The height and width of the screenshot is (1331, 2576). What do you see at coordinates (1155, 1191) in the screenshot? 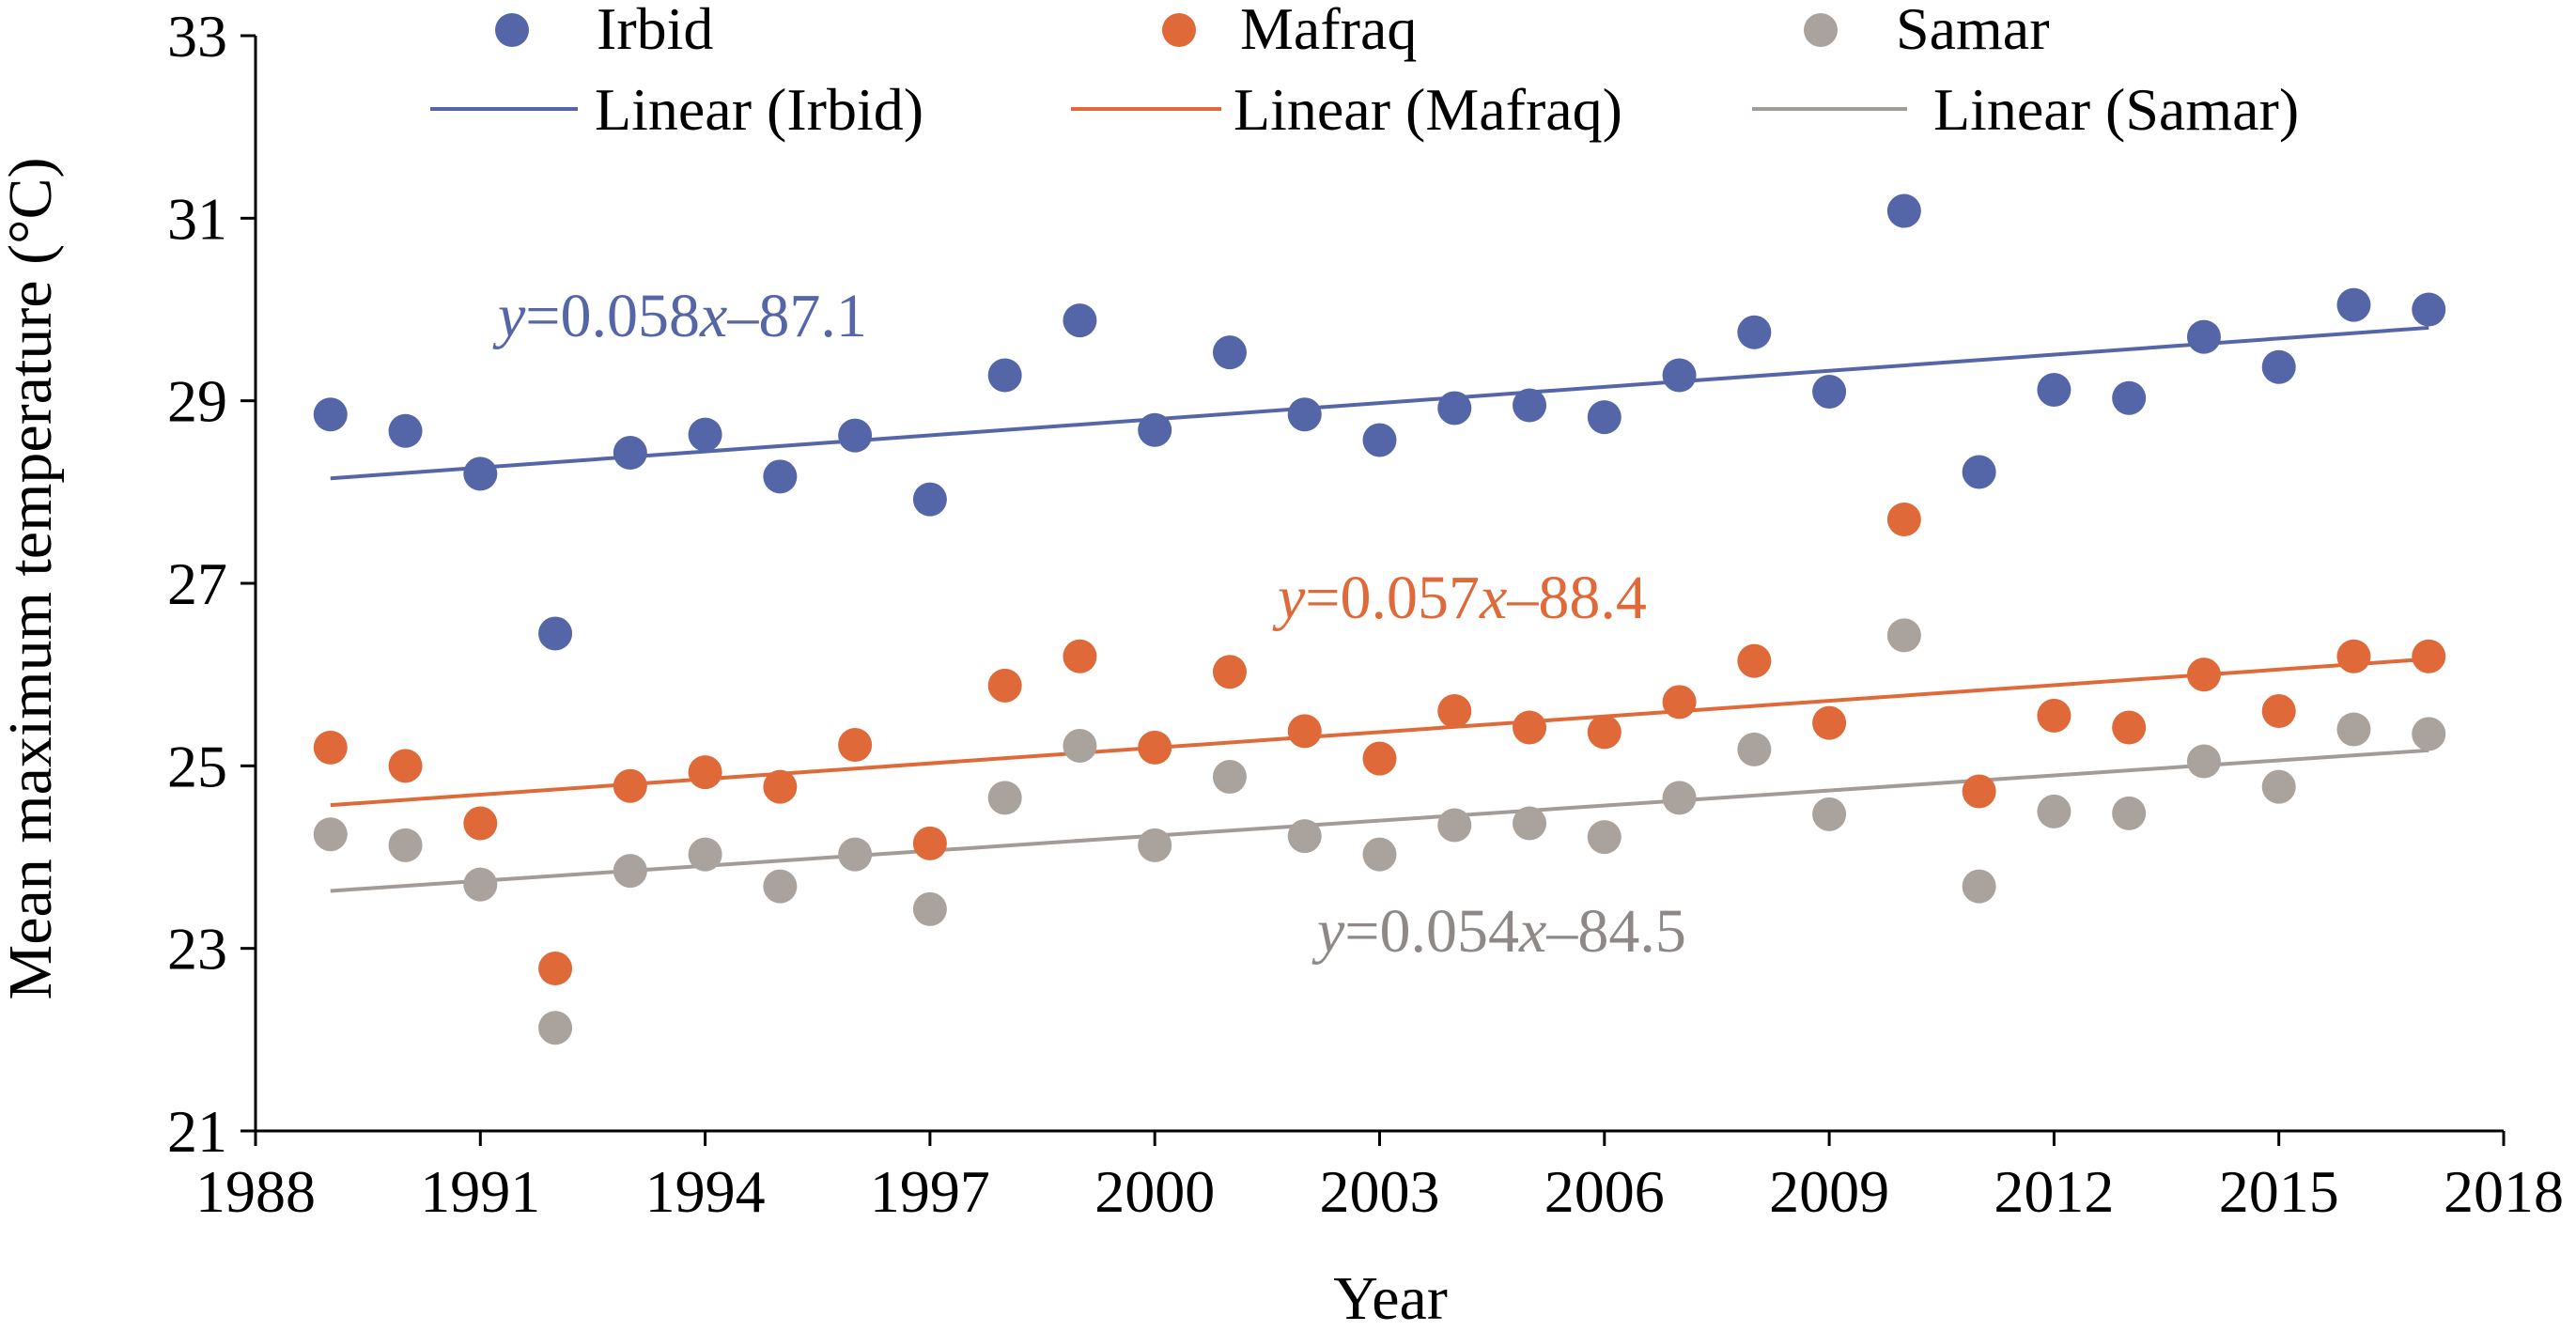
I see `x-tick-label: 2000` at bounding box center [1155, 1191].